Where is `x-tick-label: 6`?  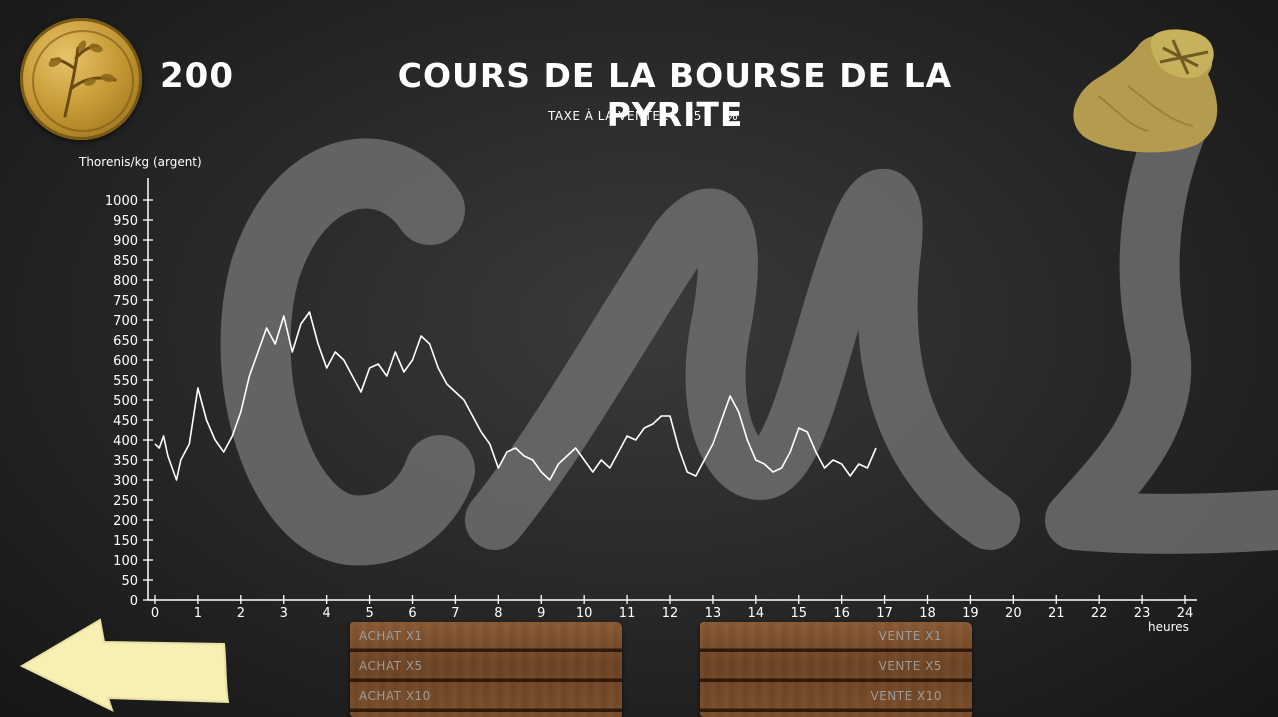 x-tick-label: 6 is located at coordinates (412, 613).